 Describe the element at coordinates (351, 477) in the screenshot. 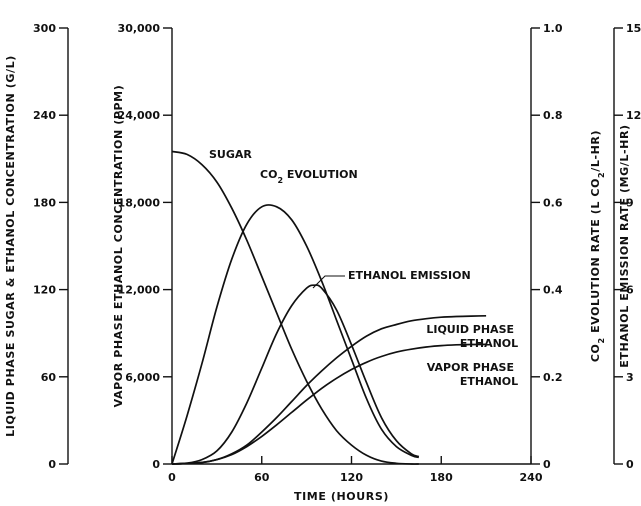

I see `x-tick-label: 120` at that location.